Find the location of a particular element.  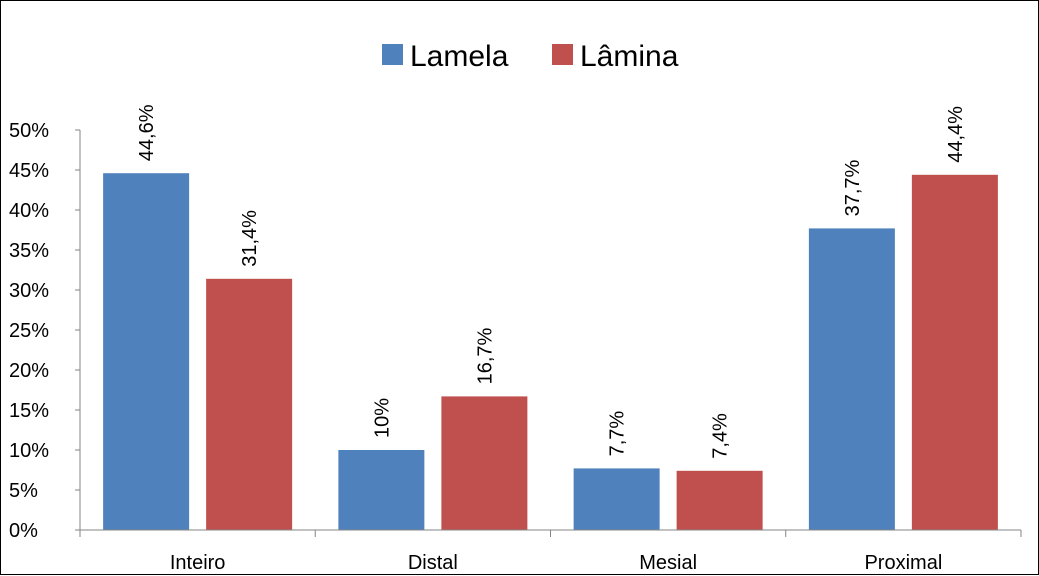

bar-lamela-inteiro is located at coordinates (146, 351).